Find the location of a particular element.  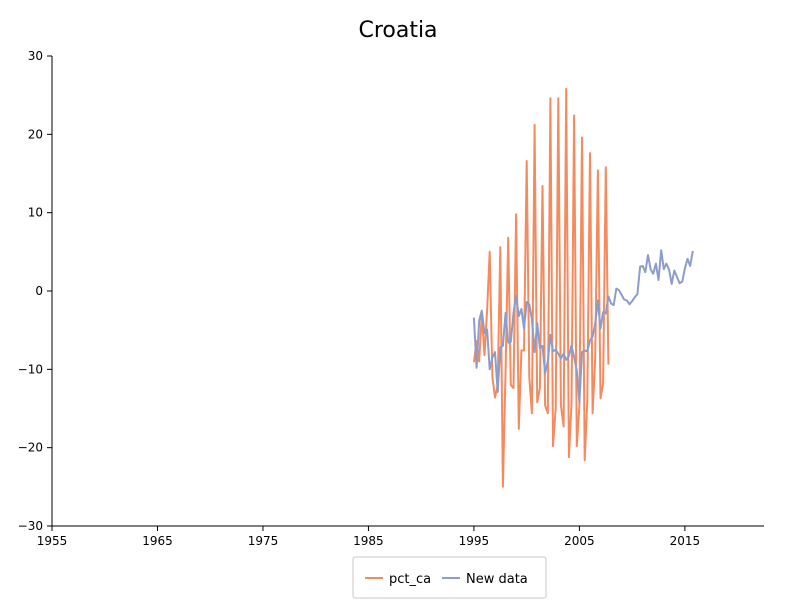

x-tick-label: 1975 is located at coordinates (263, 541).